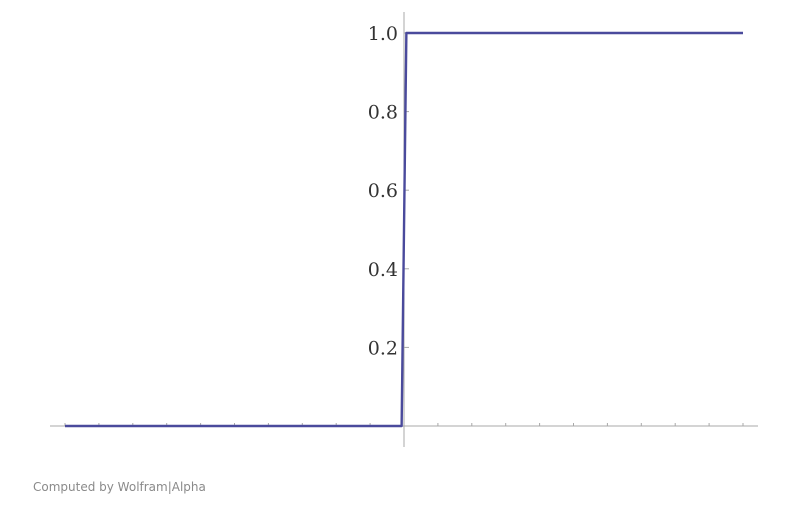  I want to click on x-axis-ticks, so click(404, 424).